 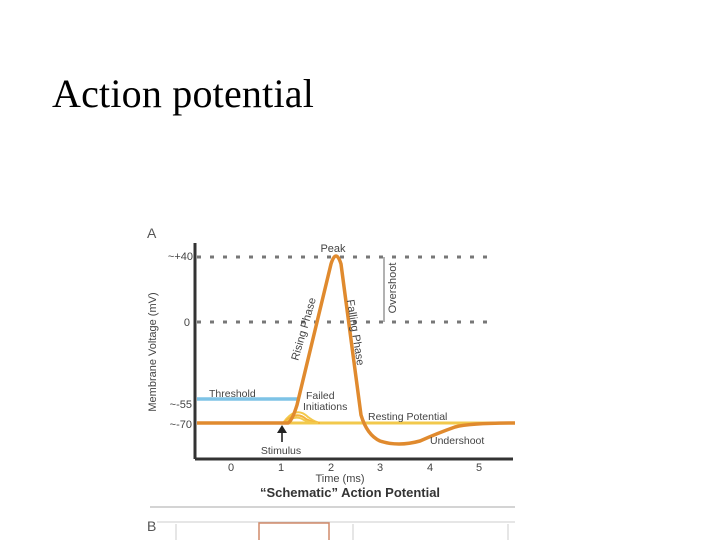 I want to click on y-tick-label: 0, so click(x=187, y=323).